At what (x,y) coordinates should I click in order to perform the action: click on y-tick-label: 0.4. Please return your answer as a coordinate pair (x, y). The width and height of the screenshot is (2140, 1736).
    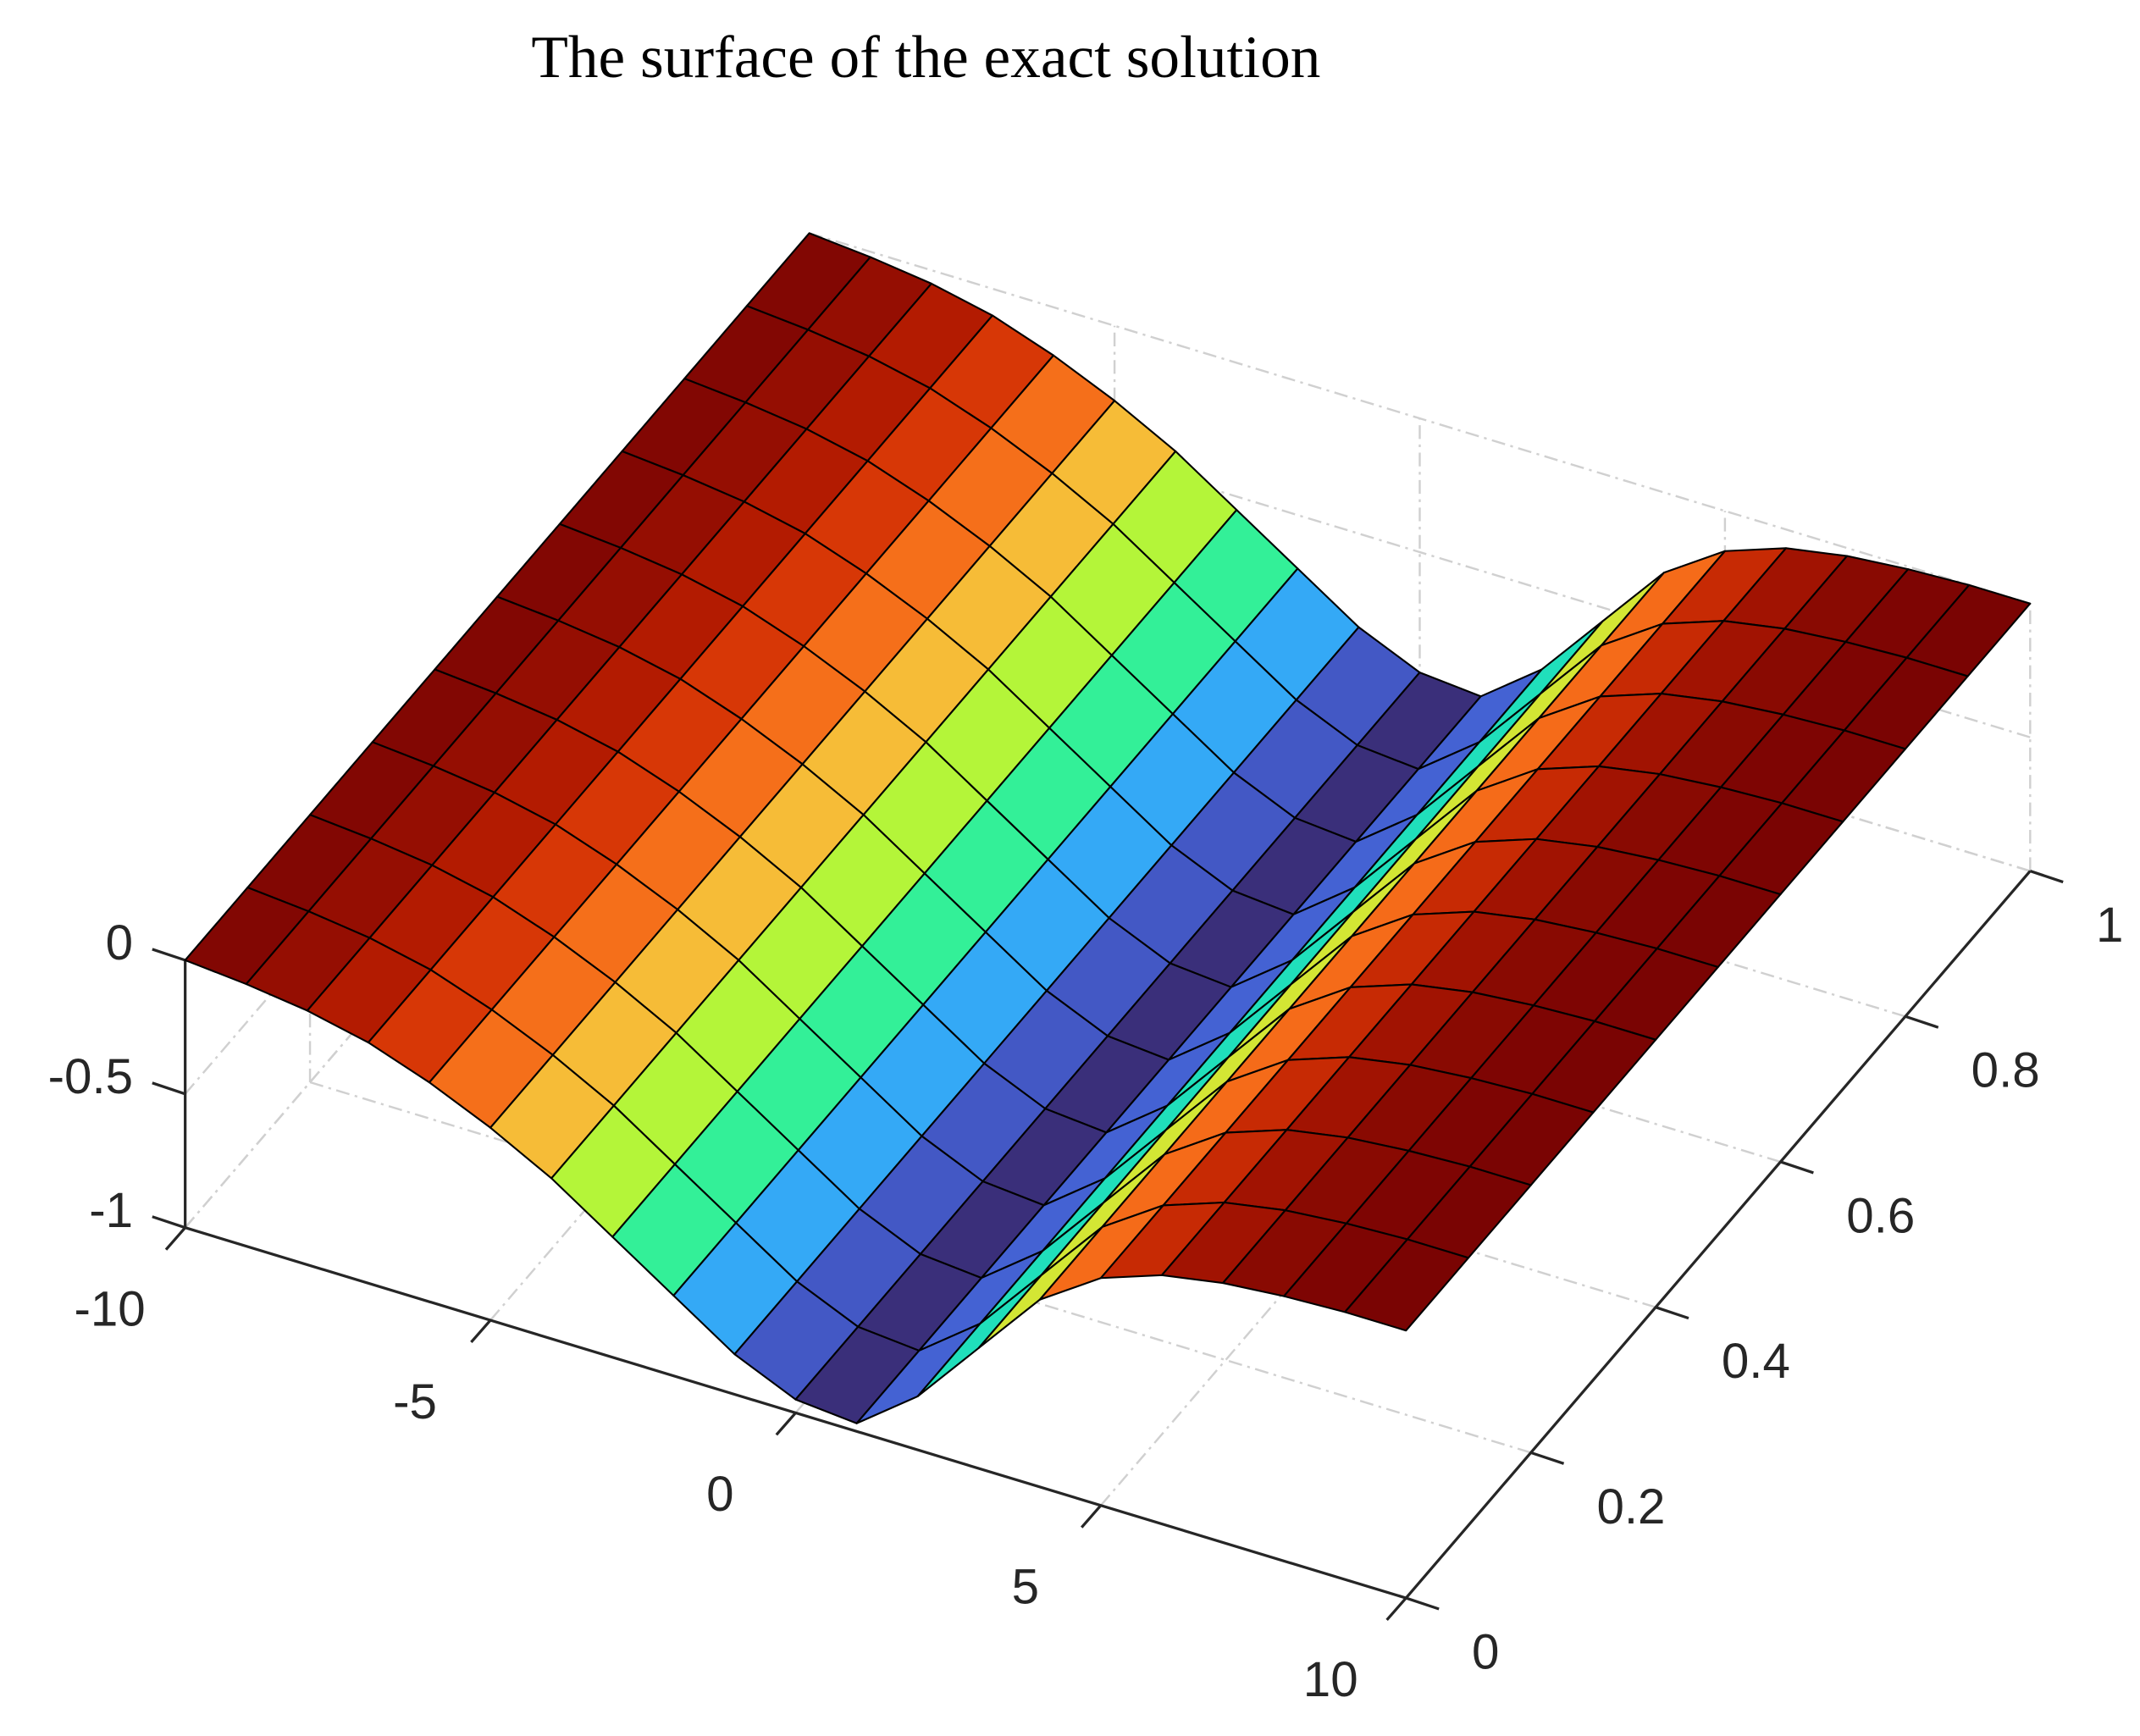
    Looking at the image, I should click on (1756, 1361).